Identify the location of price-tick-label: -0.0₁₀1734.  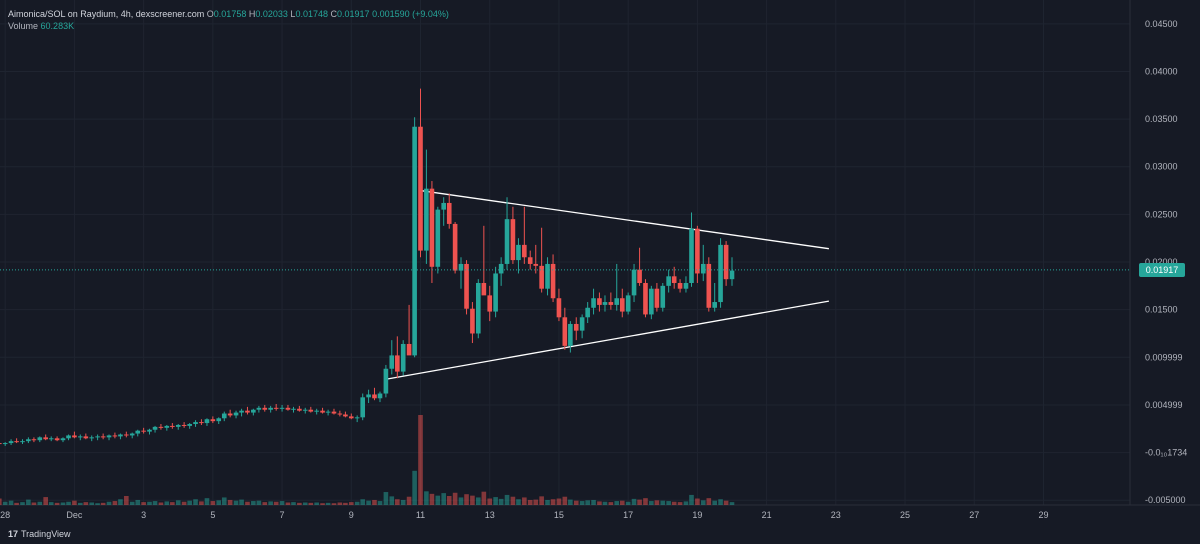
(1166, 453).